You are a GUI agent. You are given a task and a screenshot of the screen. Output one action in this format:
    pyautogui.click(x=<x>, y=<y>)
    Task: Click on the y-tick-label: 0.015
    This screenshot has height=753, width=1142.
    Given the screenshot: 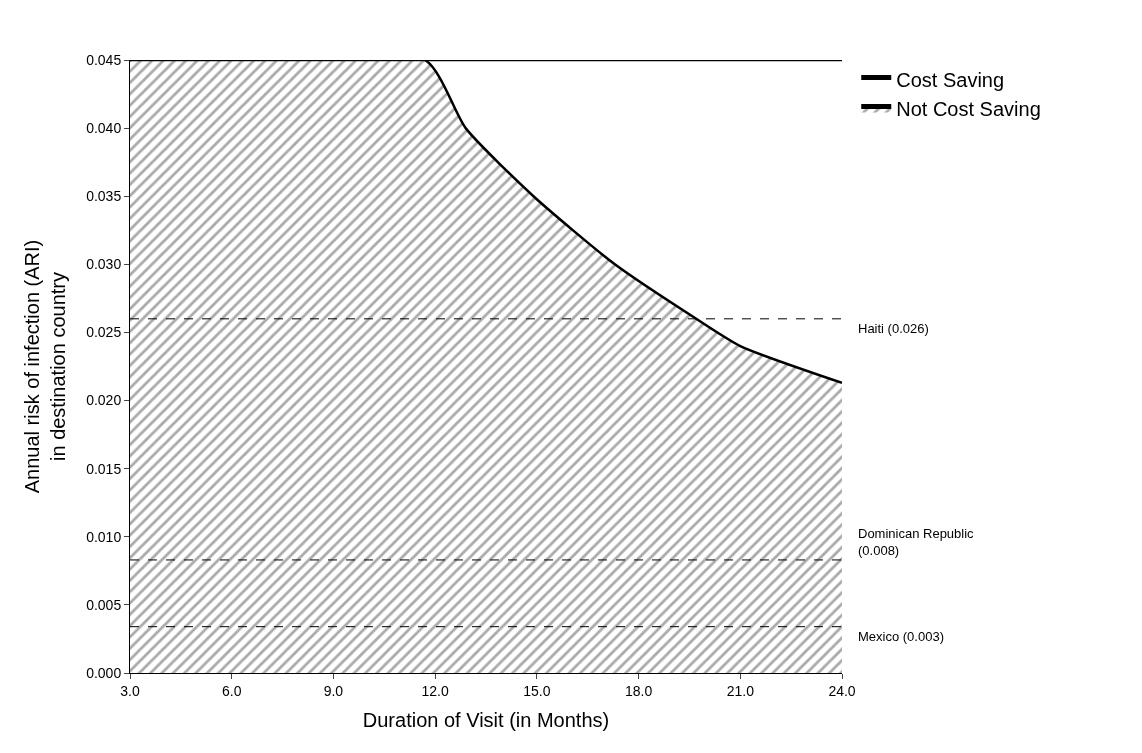 What is the action you would take?
    pyautogui.click(x=104, y=468)
    